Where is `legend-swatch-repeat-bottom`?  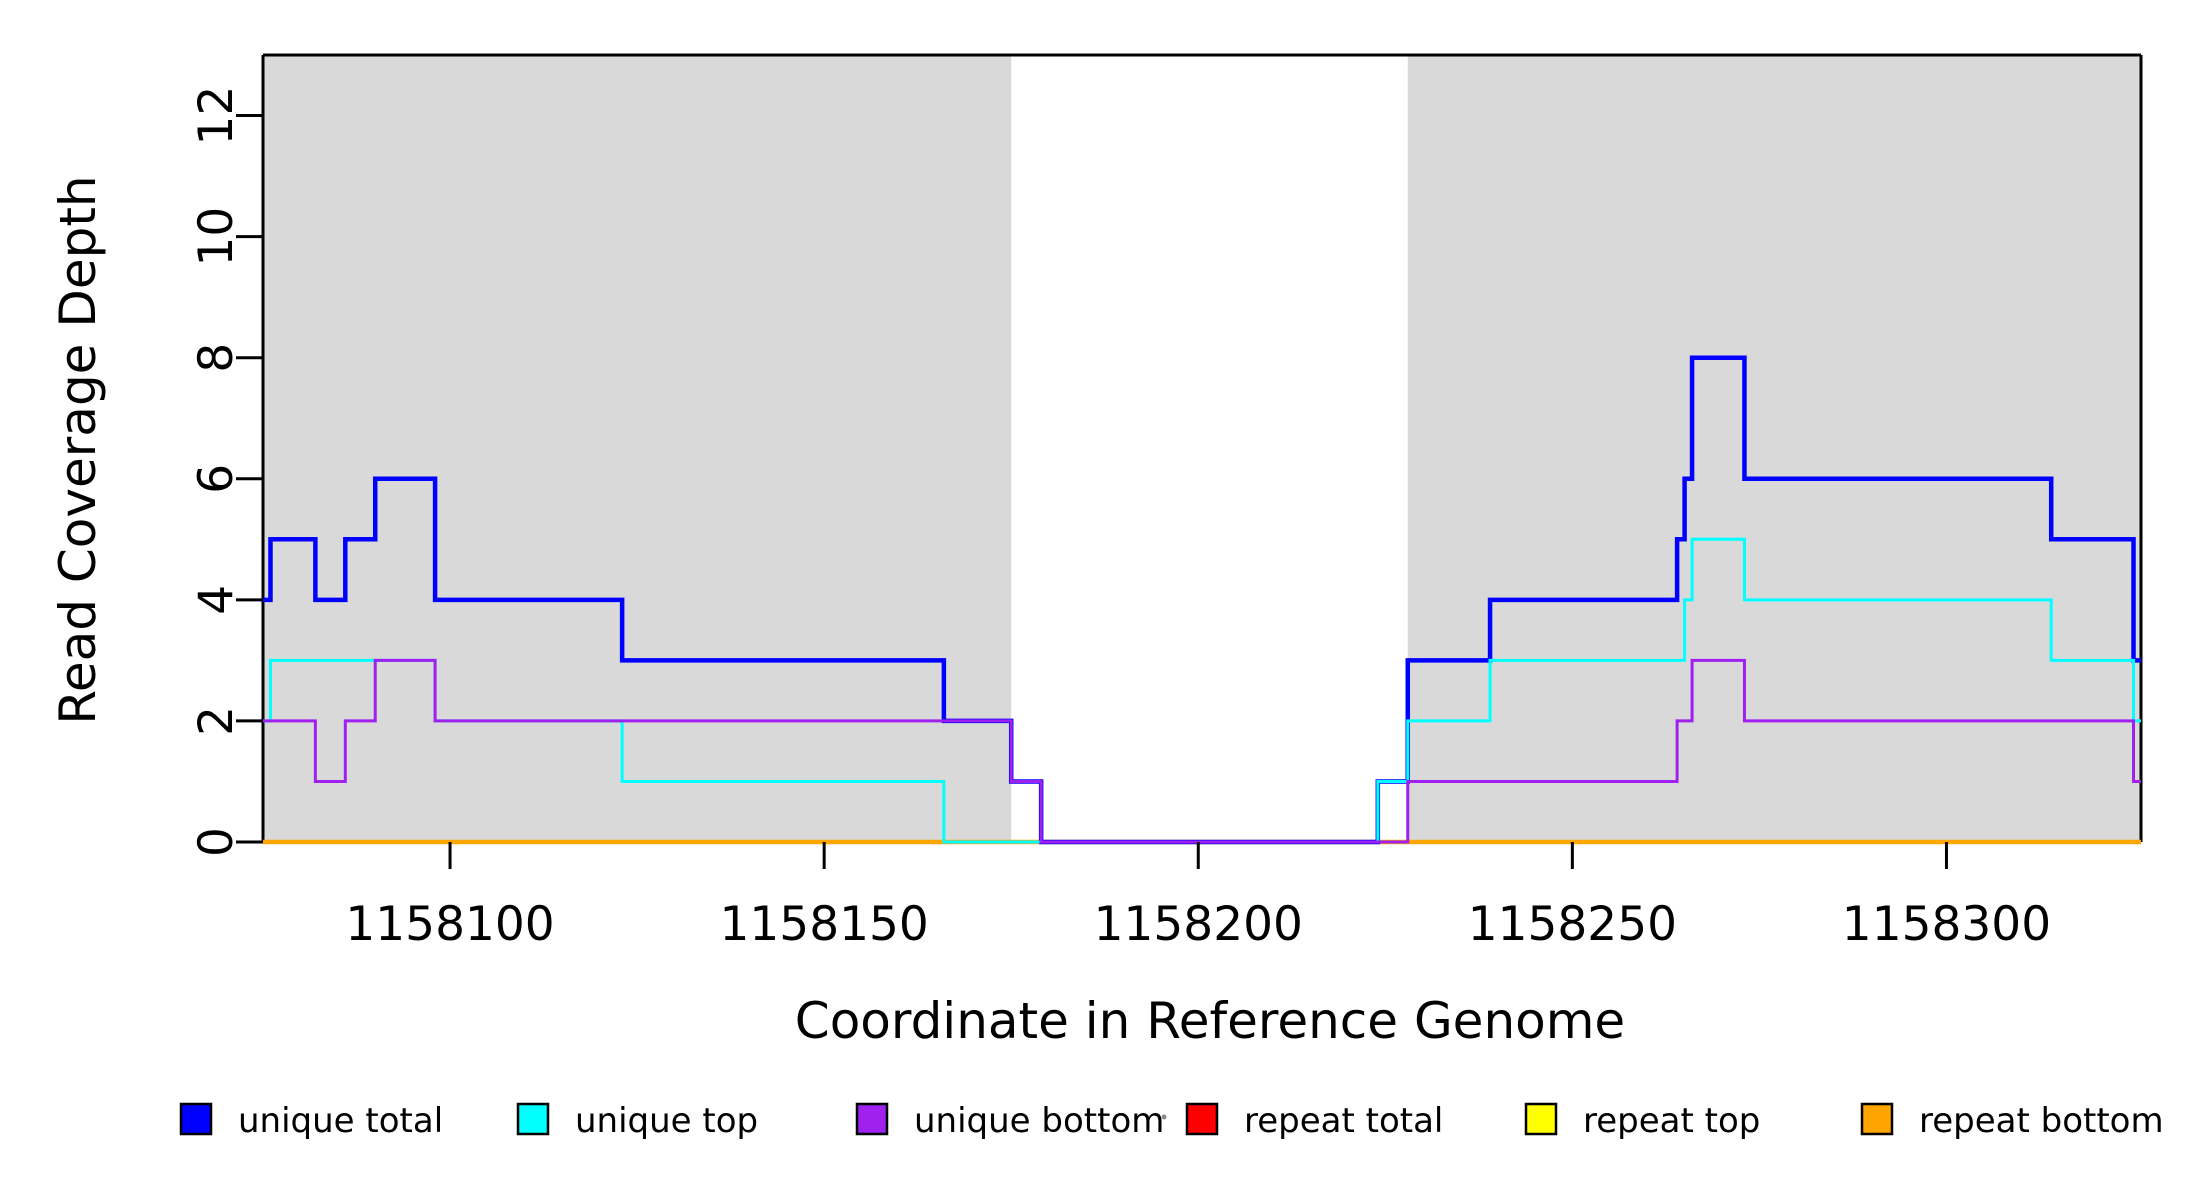 legend-swatch-repeat-bottom is located at coordinates (1877, 1119).